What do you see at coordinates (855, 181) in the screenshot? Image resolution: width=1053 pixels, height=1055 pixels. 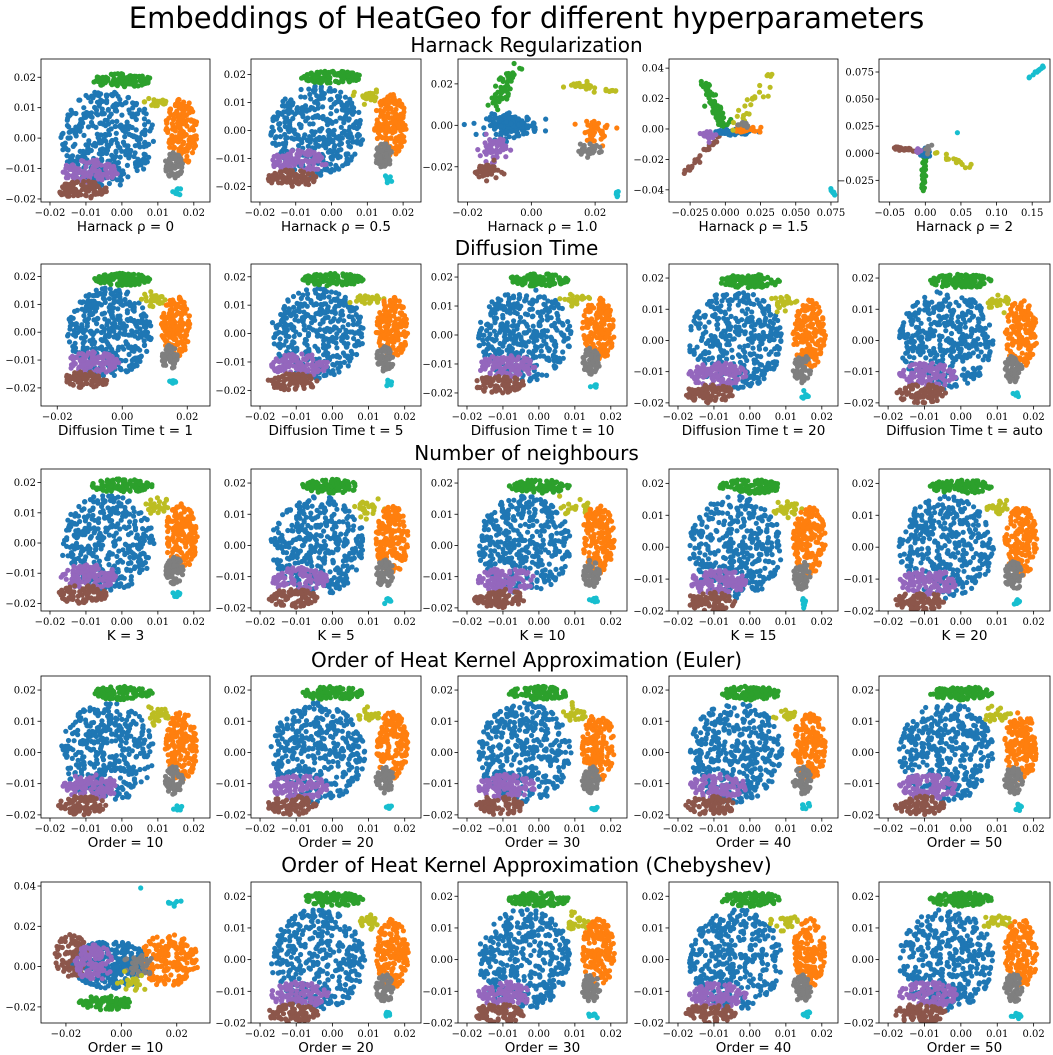 I see `y-tick-label: −0.025` at bounding box center [855, 181].